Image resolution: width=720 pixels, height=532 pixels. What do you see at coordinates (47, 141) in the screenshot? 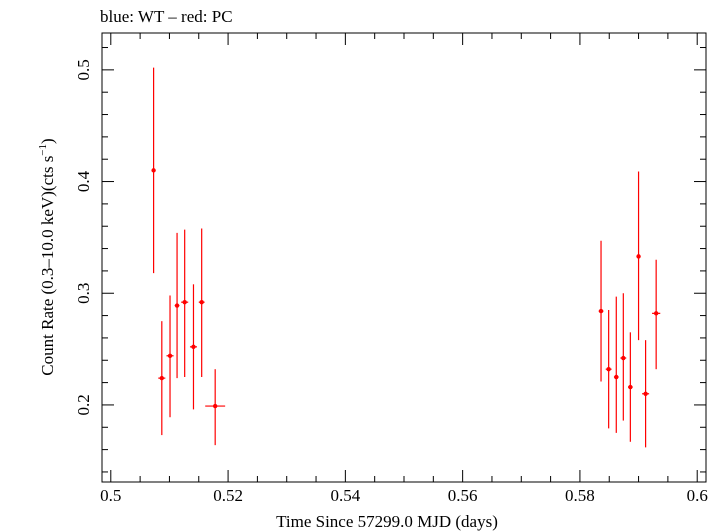
I see `y-axis-label-close: )` at bounding box center [47, 141].